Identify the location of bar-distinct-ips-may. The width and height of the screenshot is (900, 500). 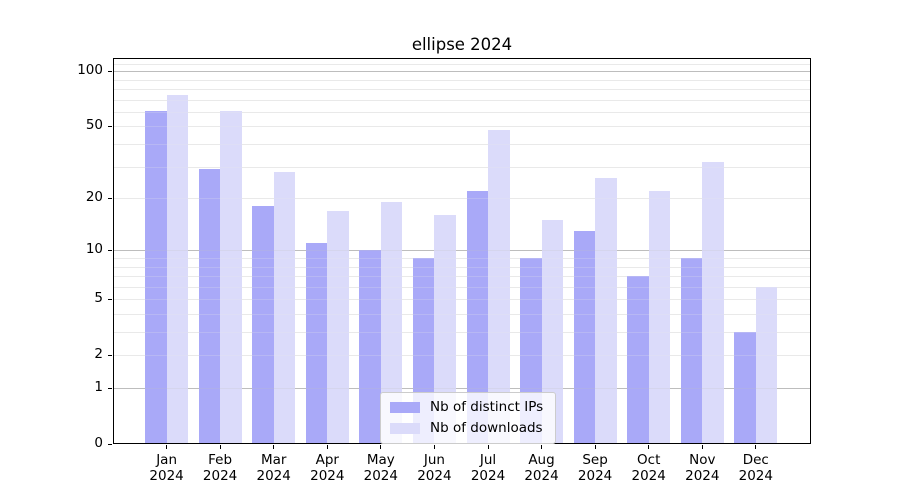
(370, 346).